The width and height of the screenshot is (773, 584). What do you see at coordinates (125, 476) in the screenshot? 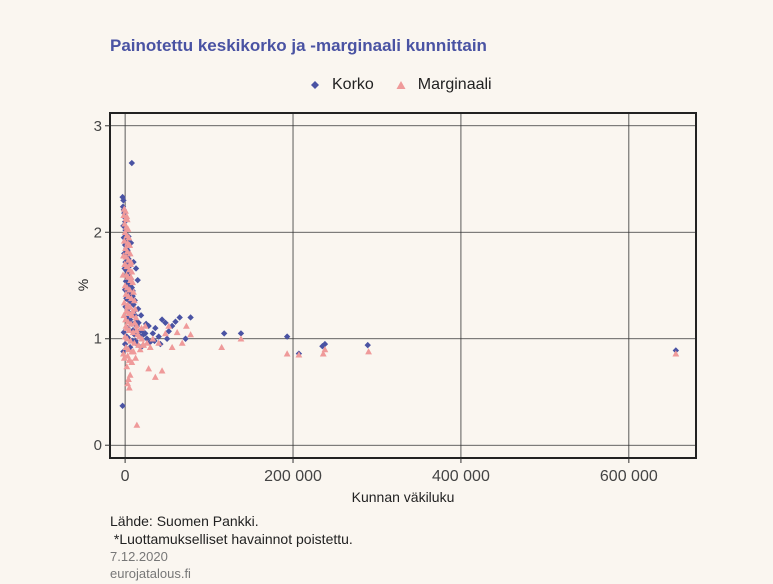
I see `x-tick-label: 0` at bounding box center [125, 476].